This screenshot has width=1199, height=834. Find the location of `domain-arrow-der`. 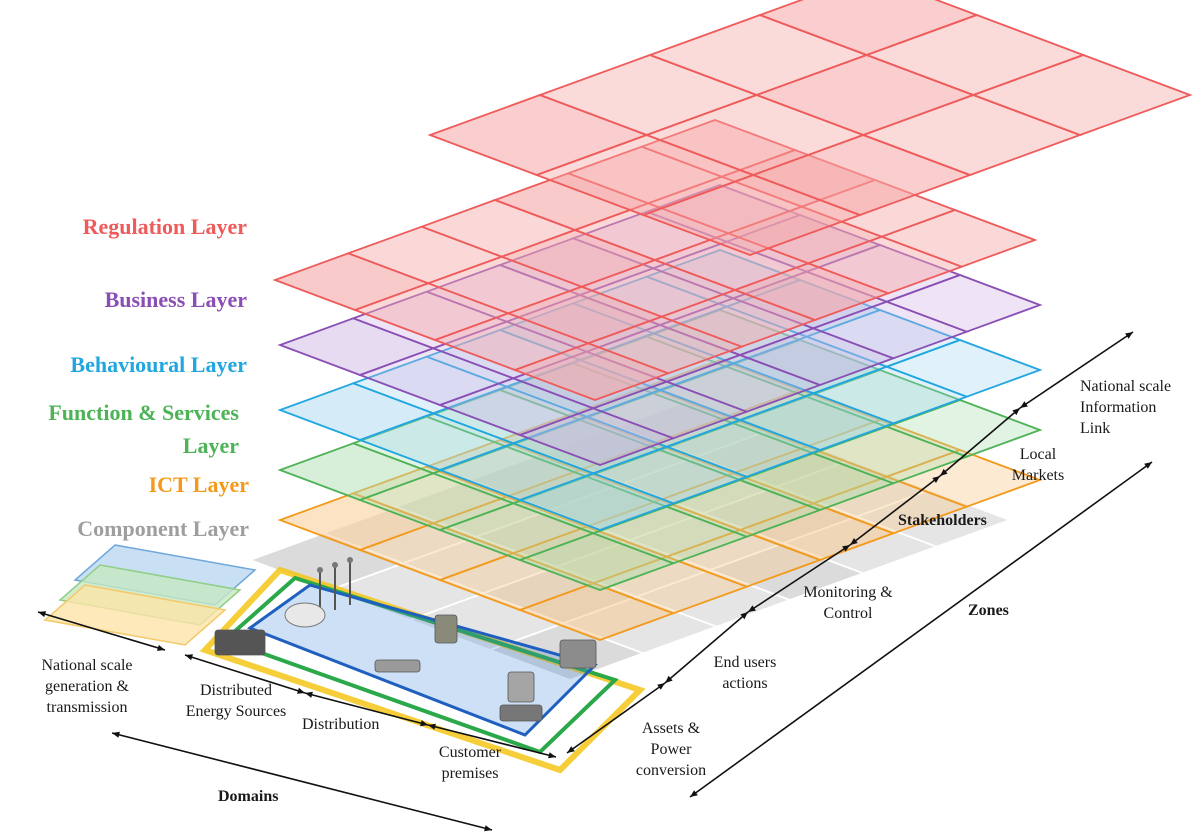

domain-arrow-der is located at coordinates (245, 674).